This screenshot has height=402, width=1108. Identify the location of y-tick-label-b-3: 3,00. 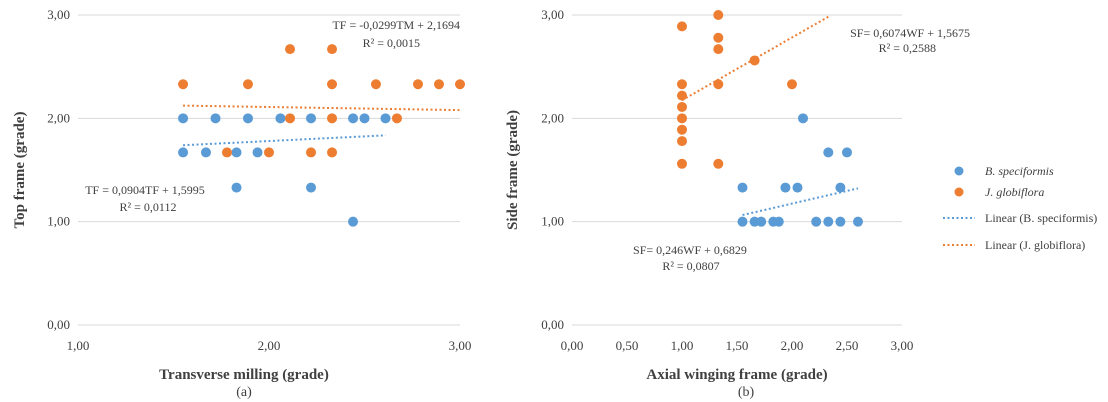
(552, 14).